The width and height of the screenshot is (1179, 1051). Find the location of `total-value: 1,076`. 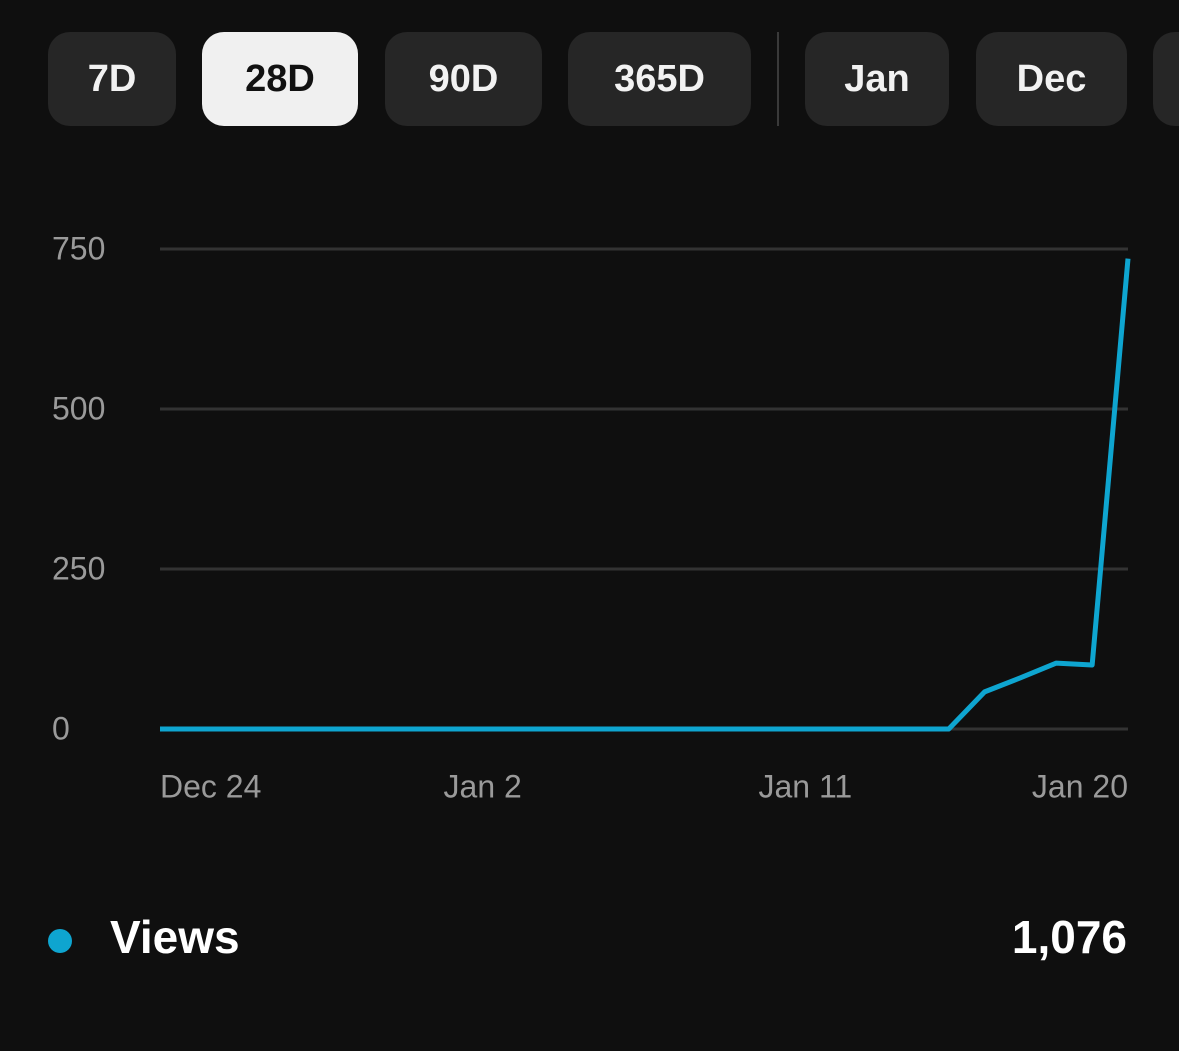

total-value: 1,076 is located at coordinates (1069, 937).